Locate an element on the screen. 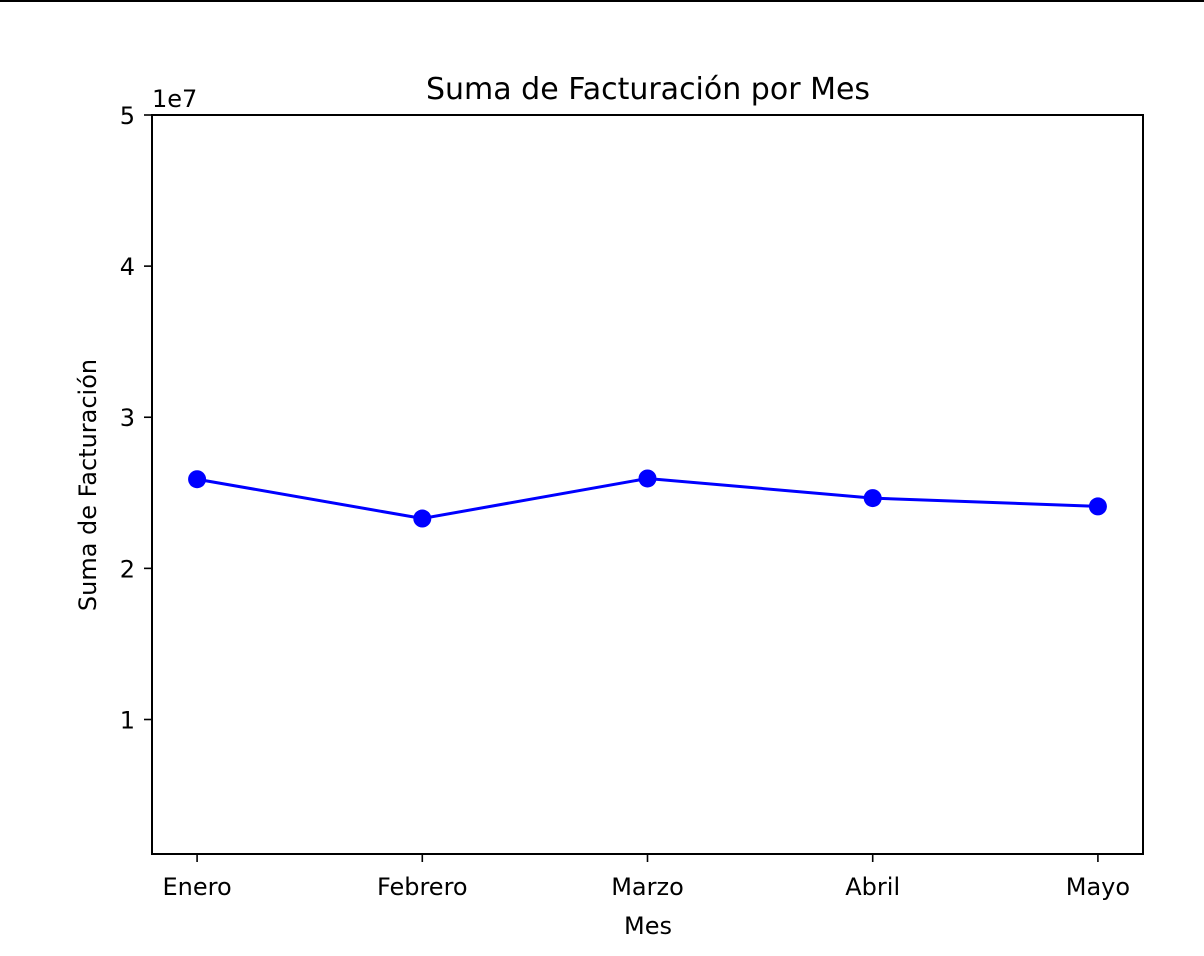  x-axis-label: Mes is located at coordinates (648, 926).